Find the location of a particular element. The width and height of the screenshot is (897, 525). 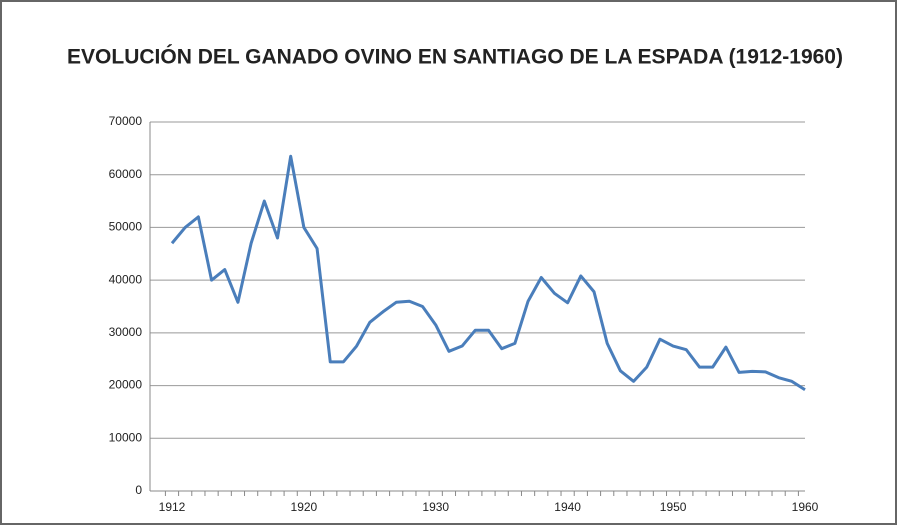

x-tick-label: 1940 is located at coordinates (567, 507).